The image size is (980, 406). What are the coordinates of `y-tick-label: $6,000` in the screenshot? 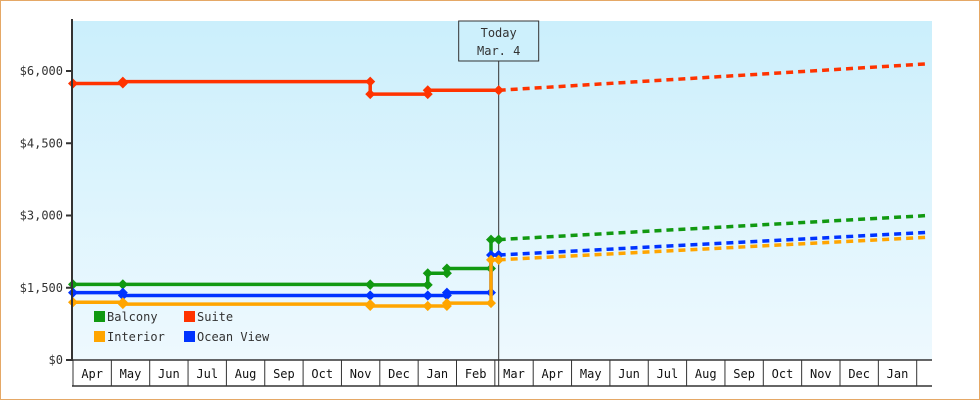 It's located at (41, 71).